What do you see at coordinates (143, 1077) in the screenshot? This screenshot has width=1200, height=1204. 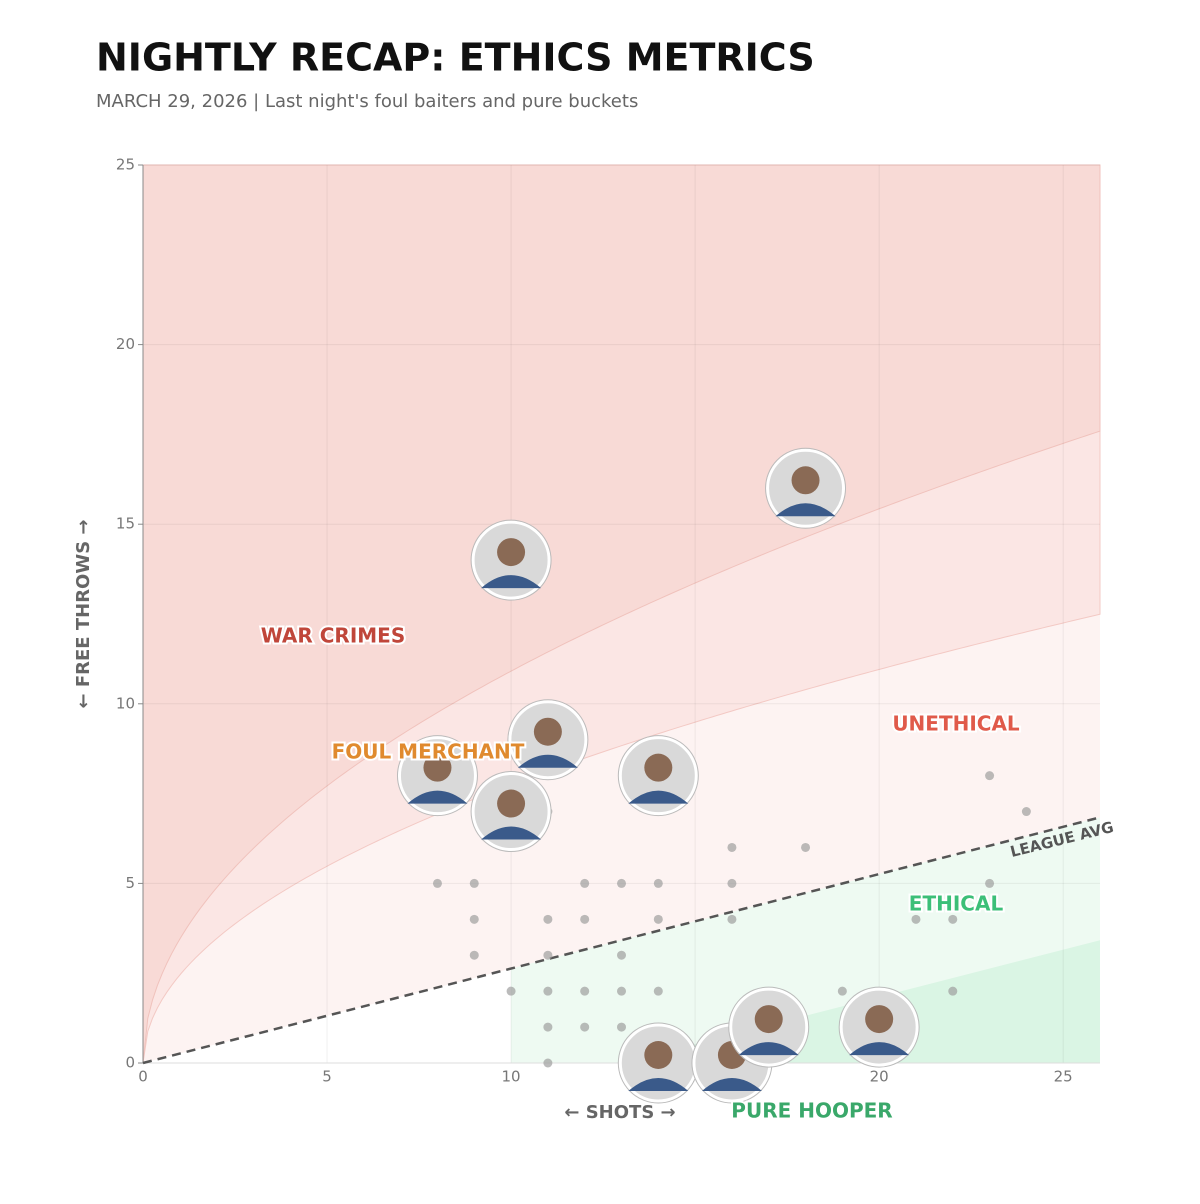 I see `x-tick-label: 0` at bounding box center [143, 1077].